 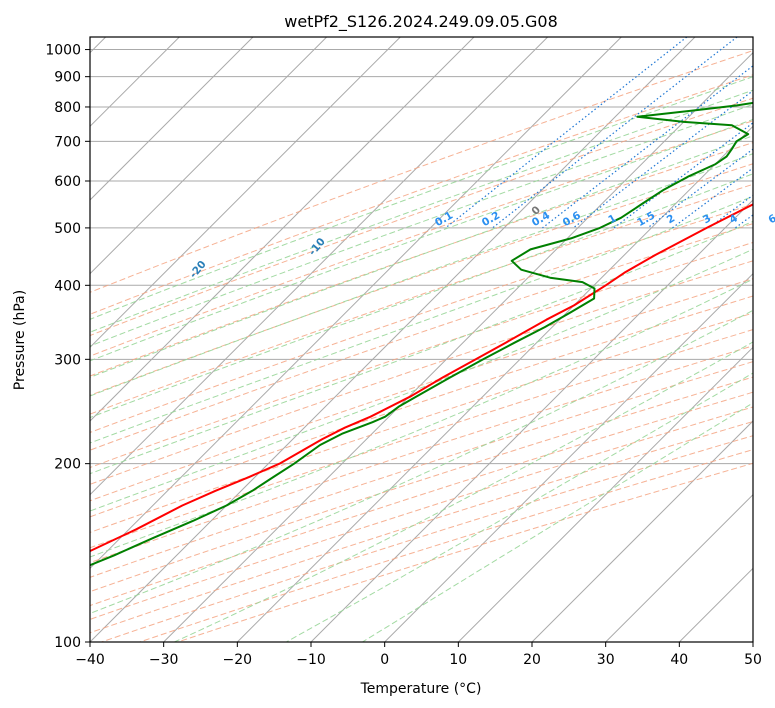 I want to click on x-tick-label: 50, so click(x=753, y=660).